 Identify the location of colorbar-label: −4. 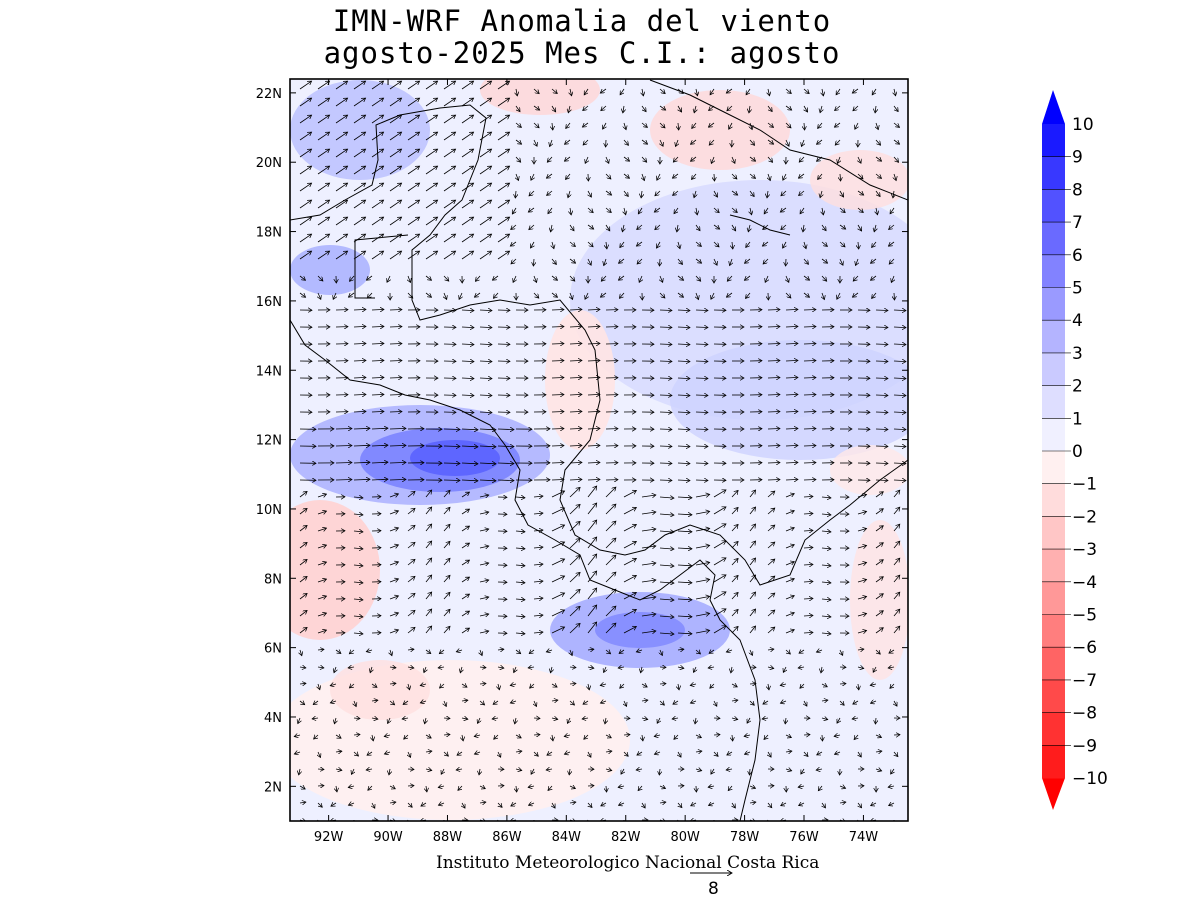
(1084, 583).